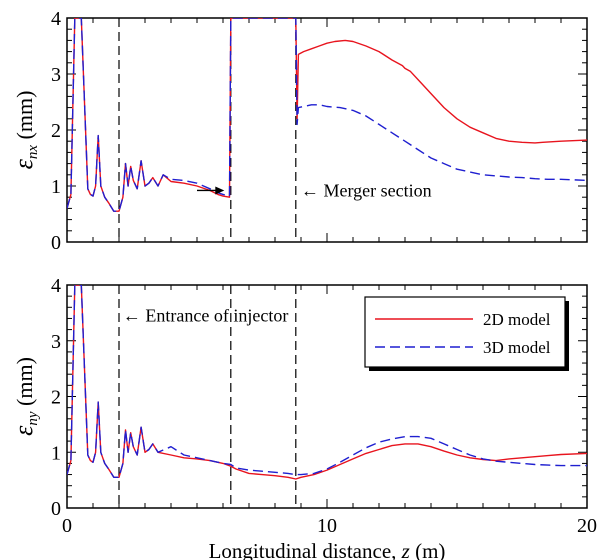 This screenshot has width=602, height=560. I want to click on y-axis-label: εny (mm), so click(25, 396).